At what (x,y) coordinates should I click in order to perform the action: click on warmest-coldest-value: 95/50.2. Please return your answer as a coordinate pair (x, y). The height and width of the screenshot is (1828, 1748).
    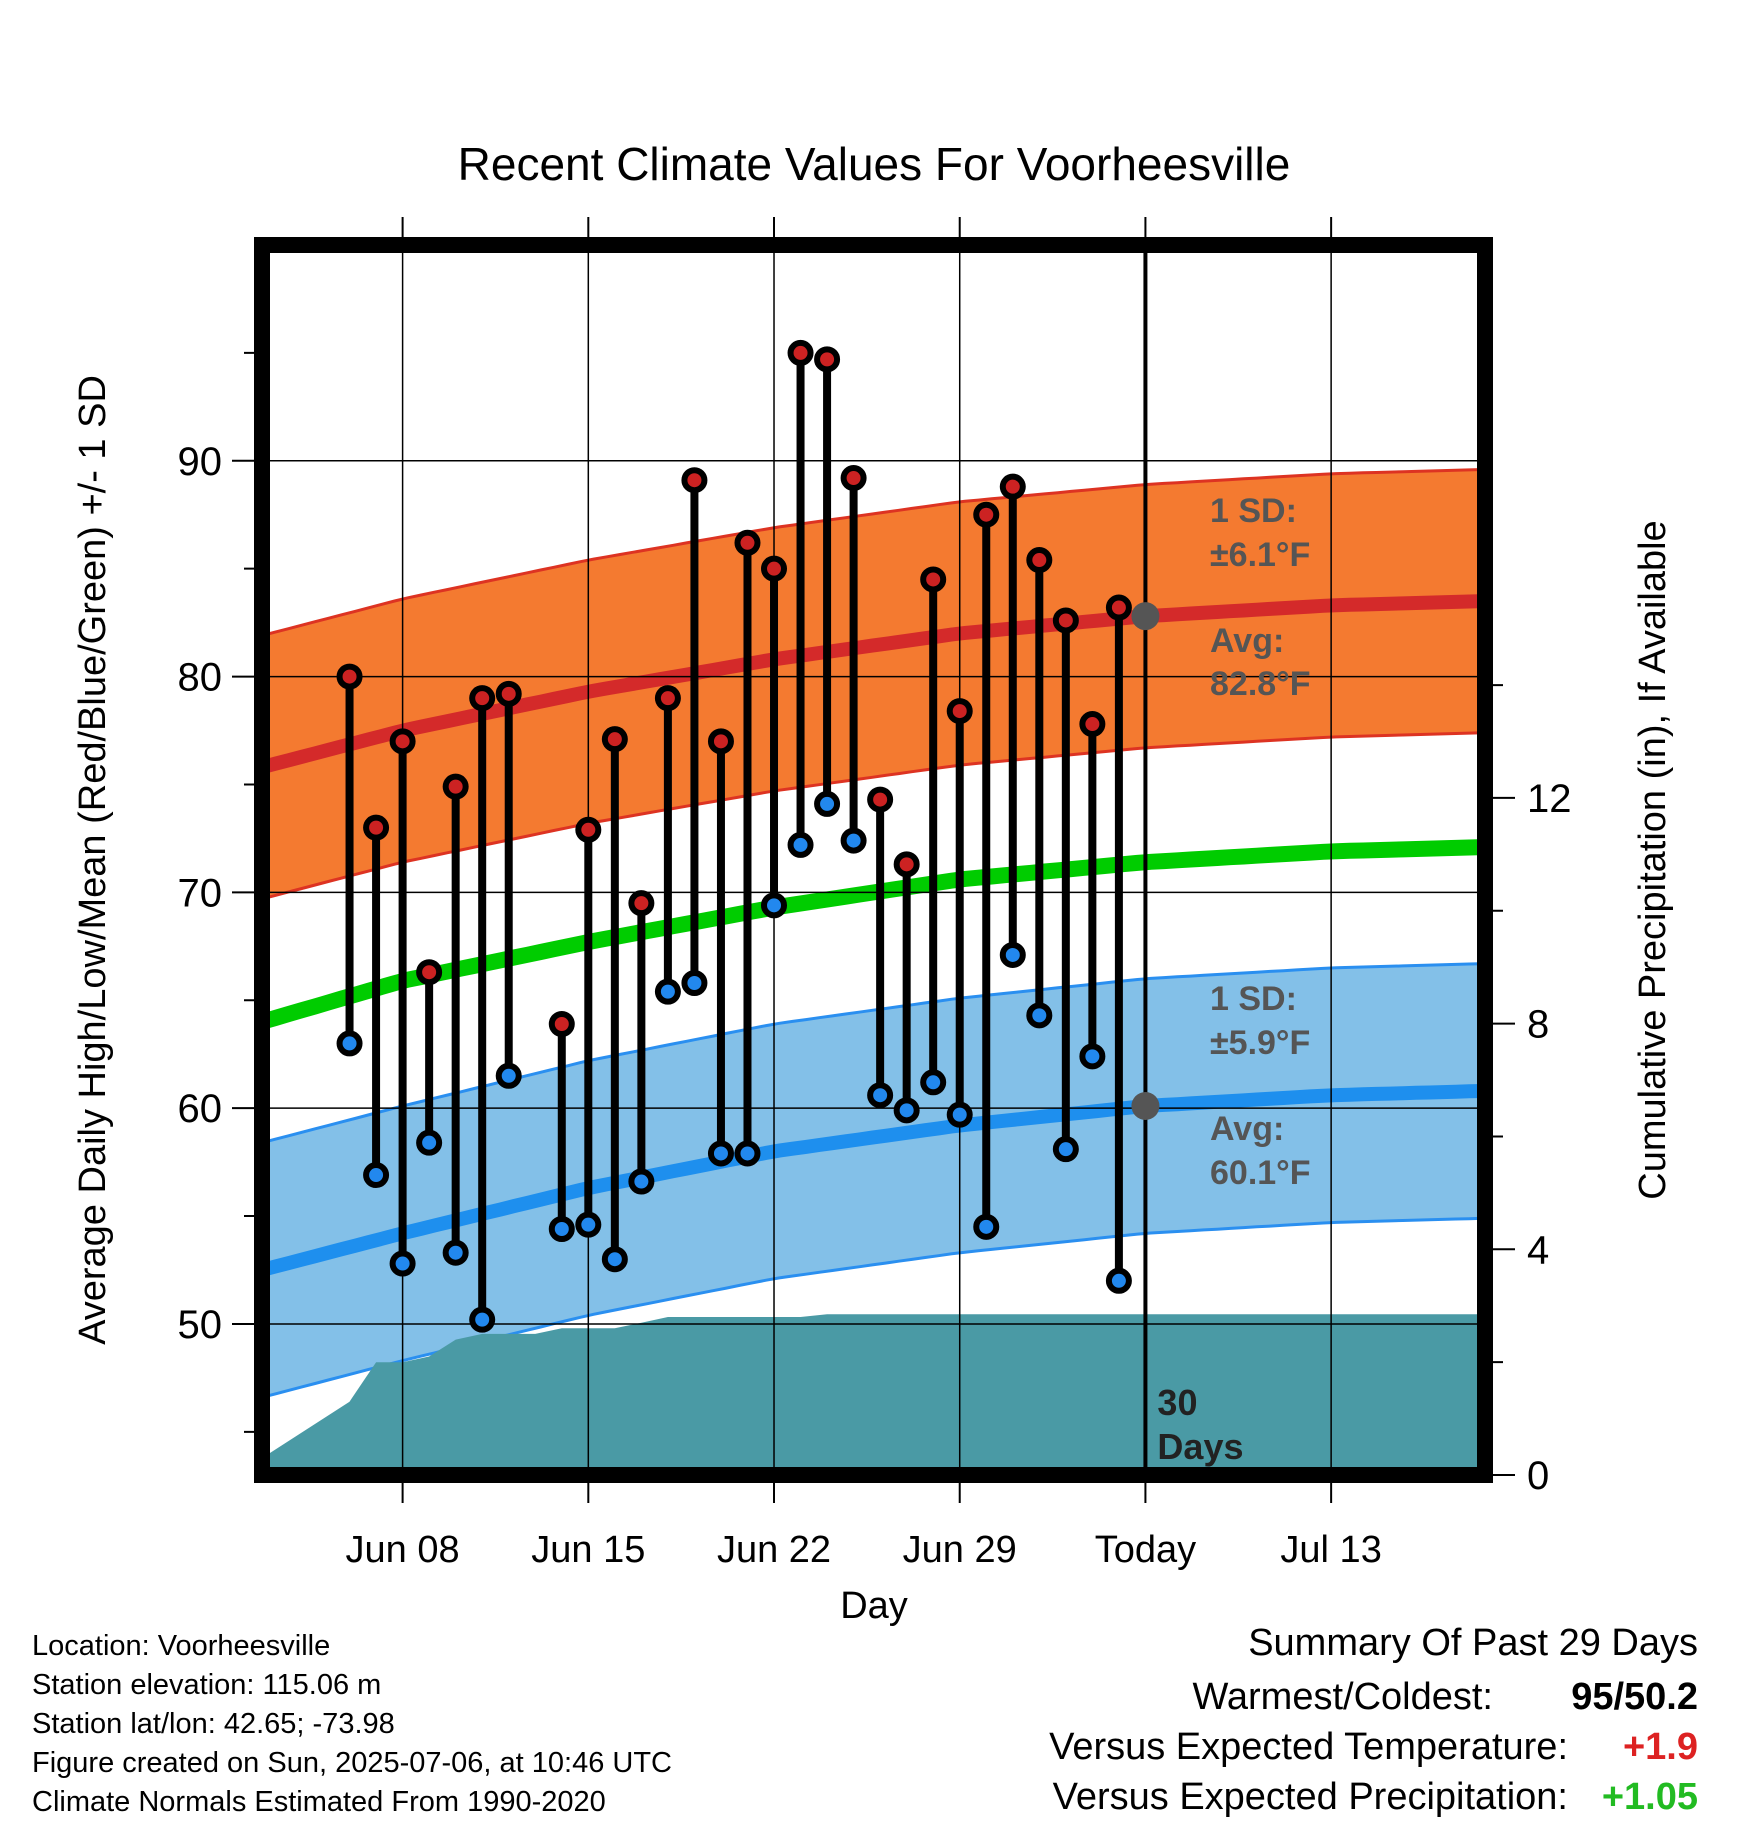
    Looking at the image, I should click on (1634, 1697).